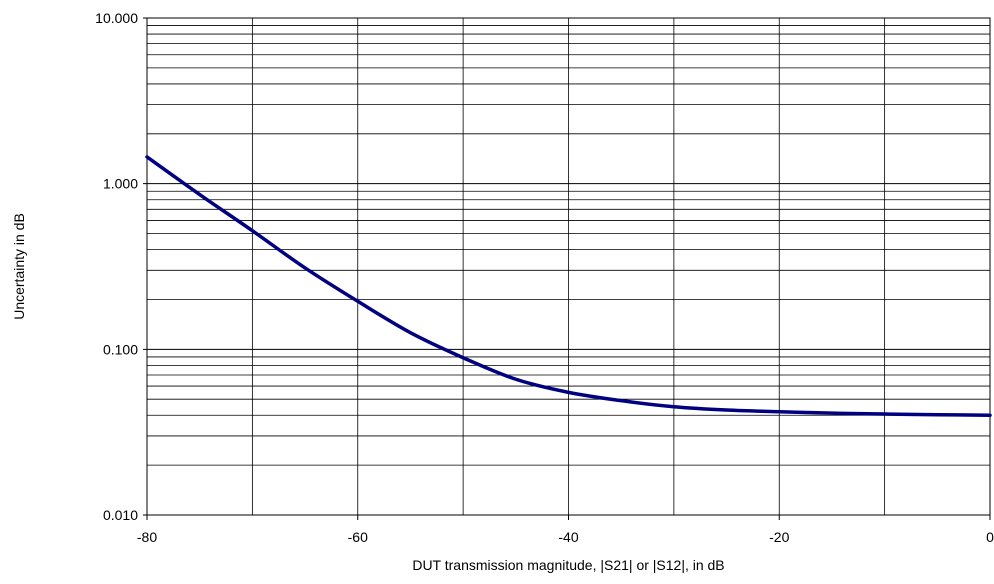  I want to click on y-tick-label: 10.000, so click(116, 18).